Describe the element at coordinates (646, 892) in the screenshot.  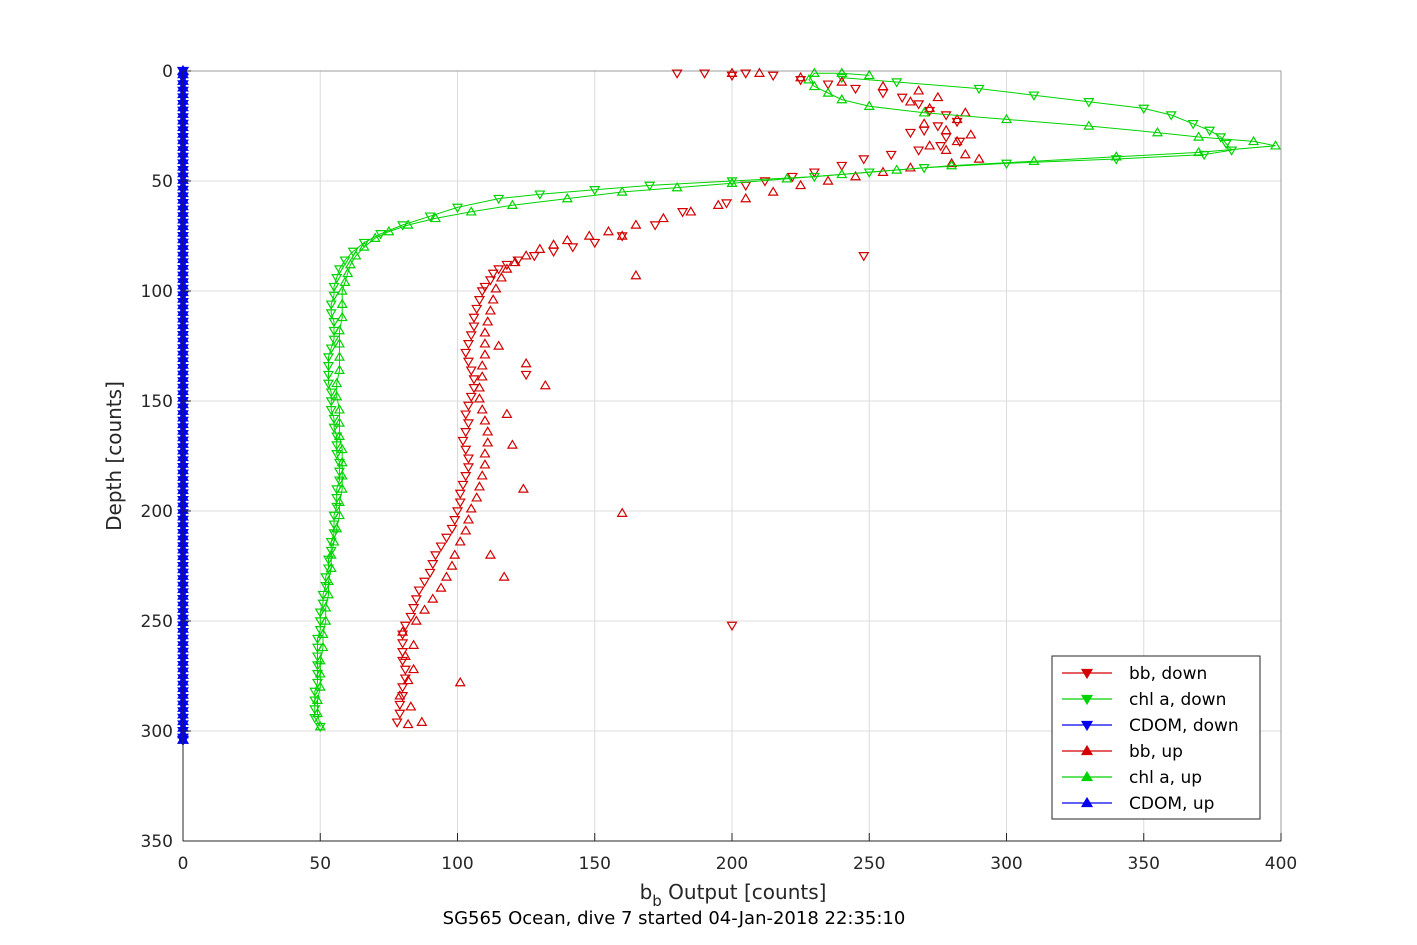
I see `x-axis-label-main: b` at that location.